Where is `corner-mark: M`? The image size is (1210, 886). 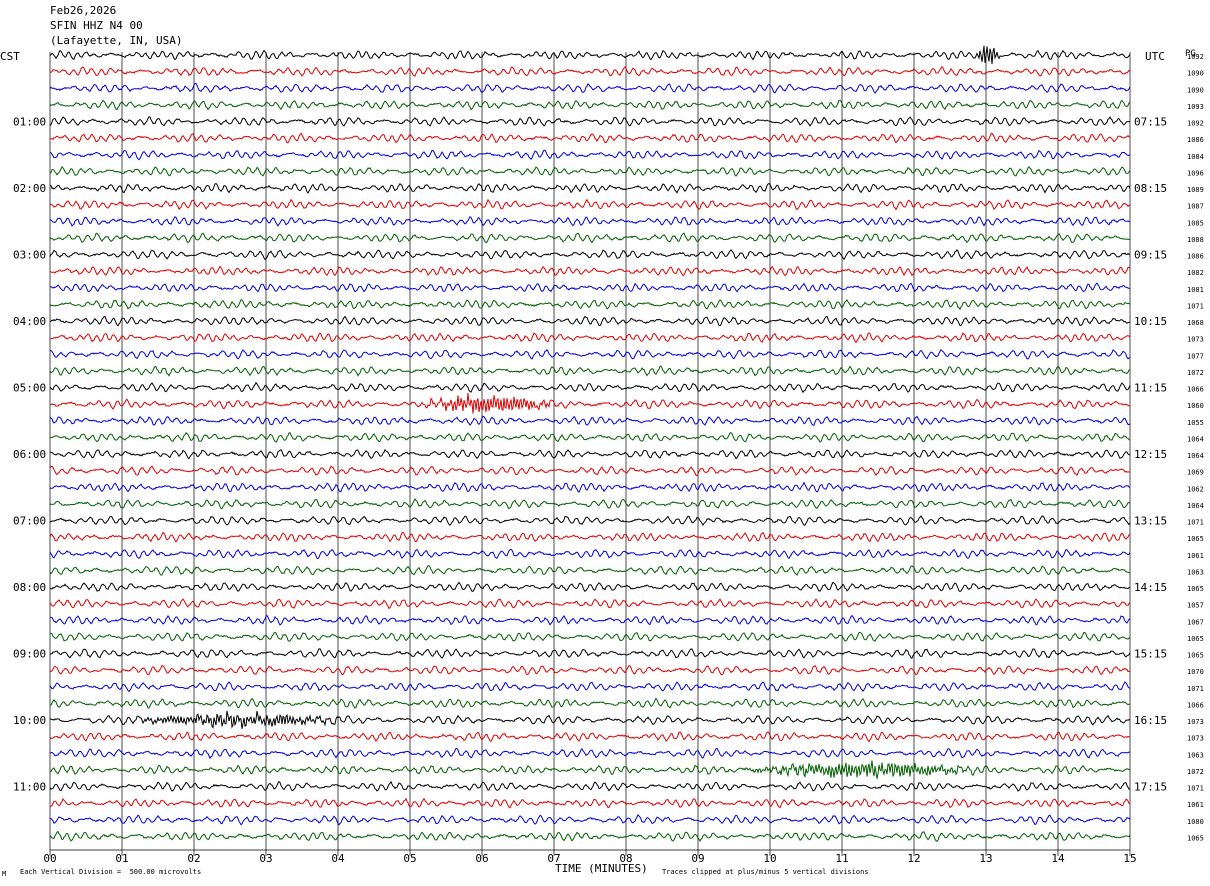 corner-mark: M is located at coordinates (4, 874).